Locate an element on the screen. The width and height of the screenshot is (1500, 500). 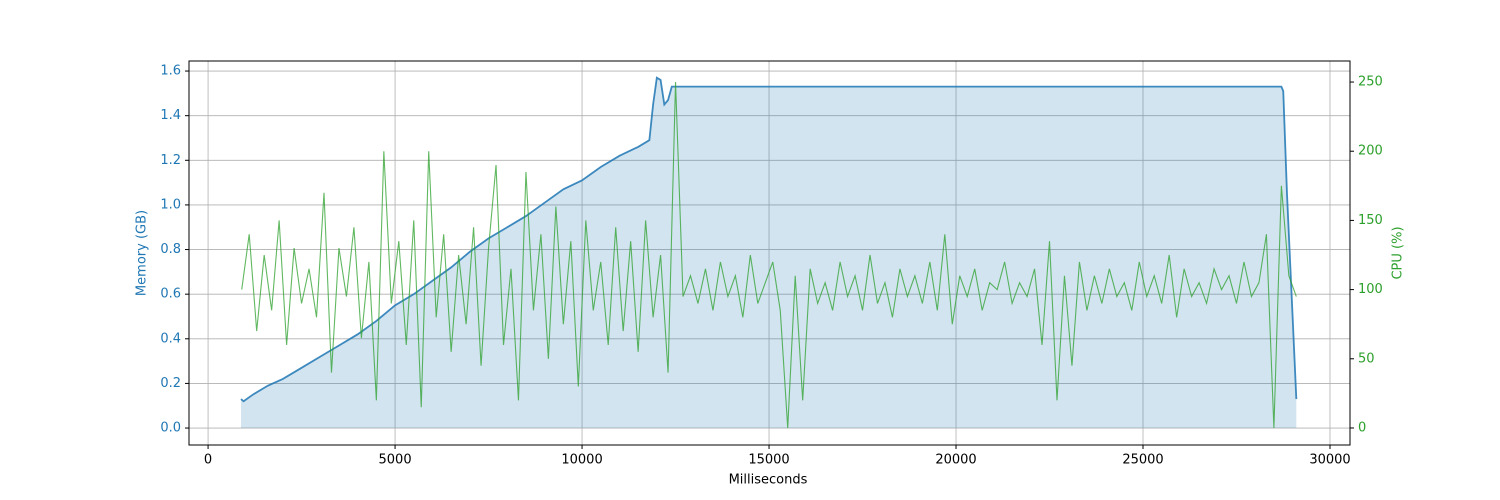
y2-axis-label: CPU (%) is located at coordinates (1398, 252).